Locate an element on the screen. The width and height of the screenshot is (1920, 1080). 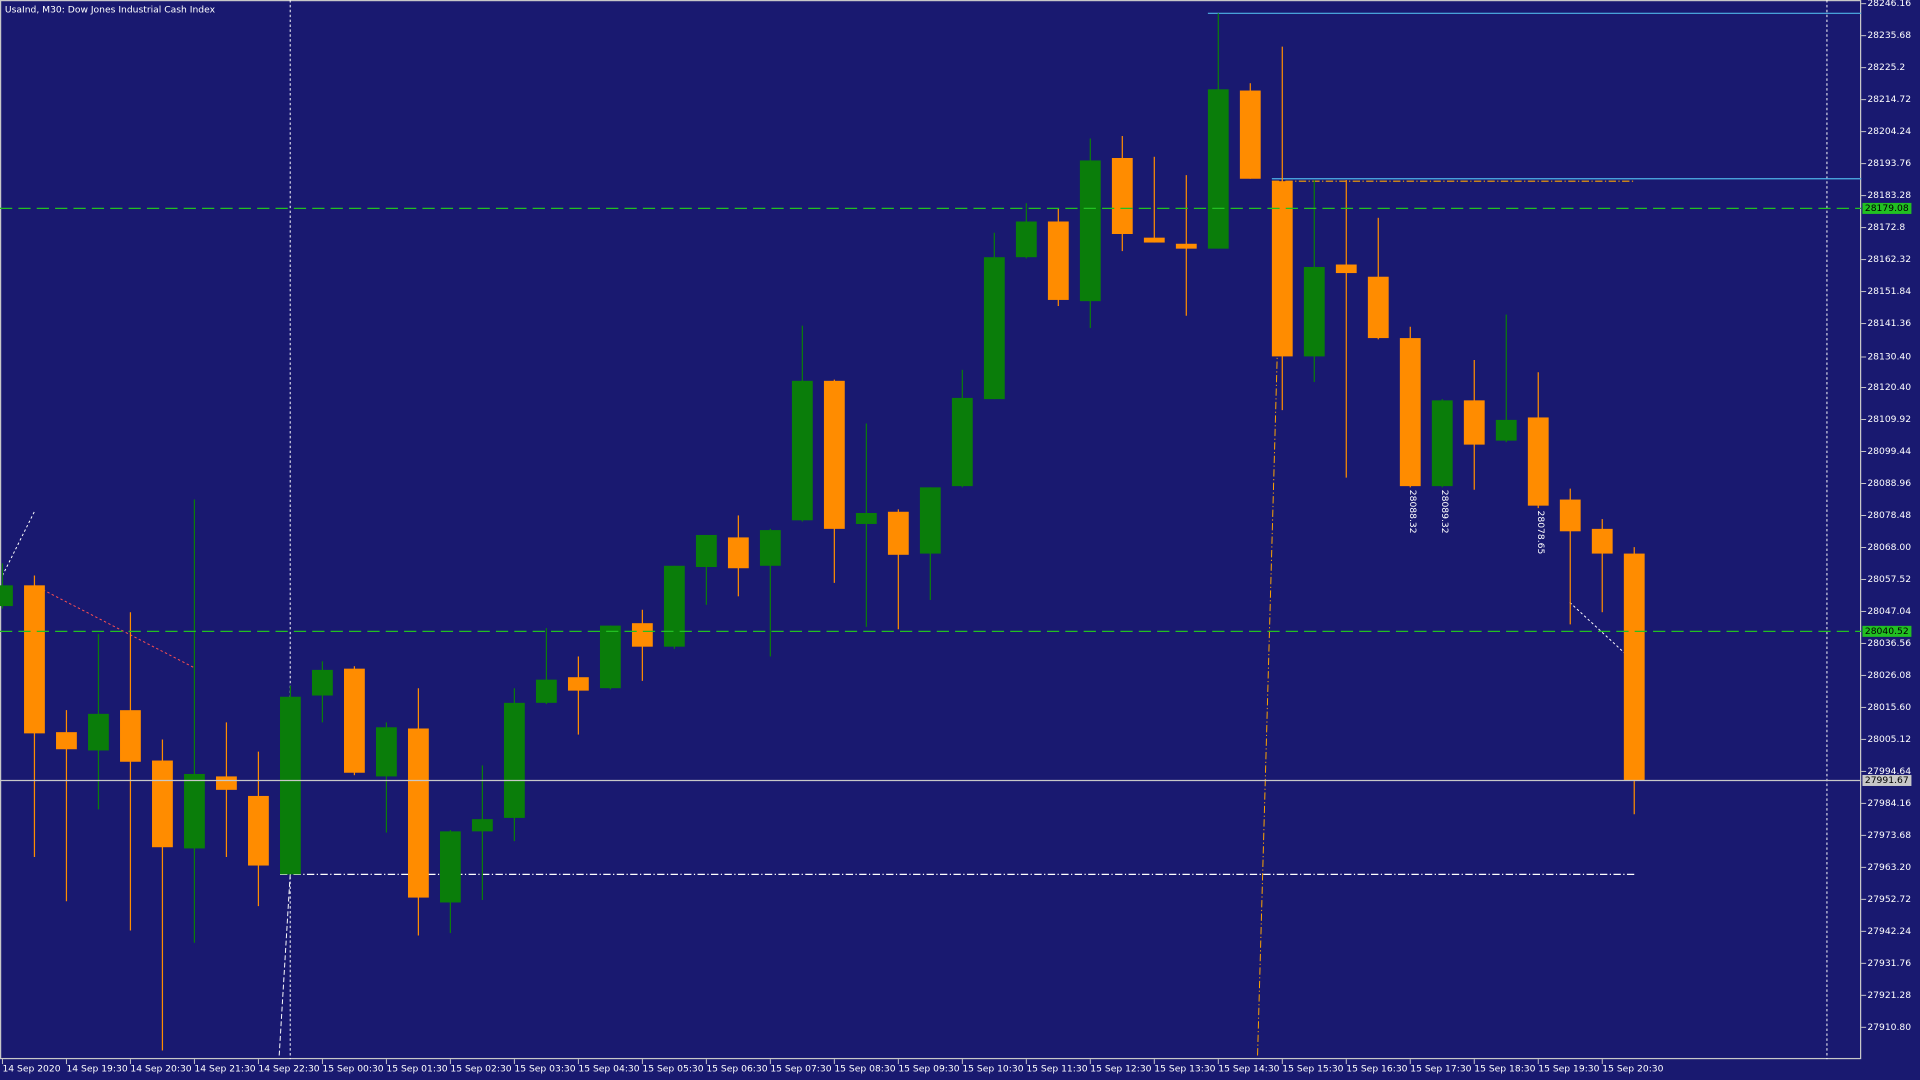
x-tick-label: 15 Sep 13:30 is located at coordinates (1184, 1068).